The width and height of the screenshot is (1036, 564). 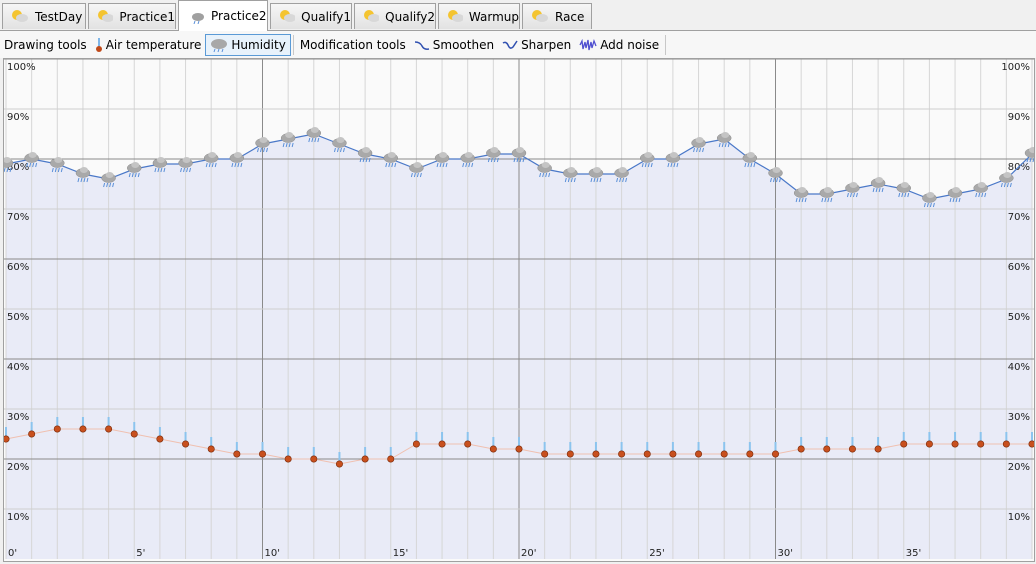 What do you see at coordinates (785, 553) in the screenshot?
I see `x-tick-label: 30'` at bounding box center [785, 553].